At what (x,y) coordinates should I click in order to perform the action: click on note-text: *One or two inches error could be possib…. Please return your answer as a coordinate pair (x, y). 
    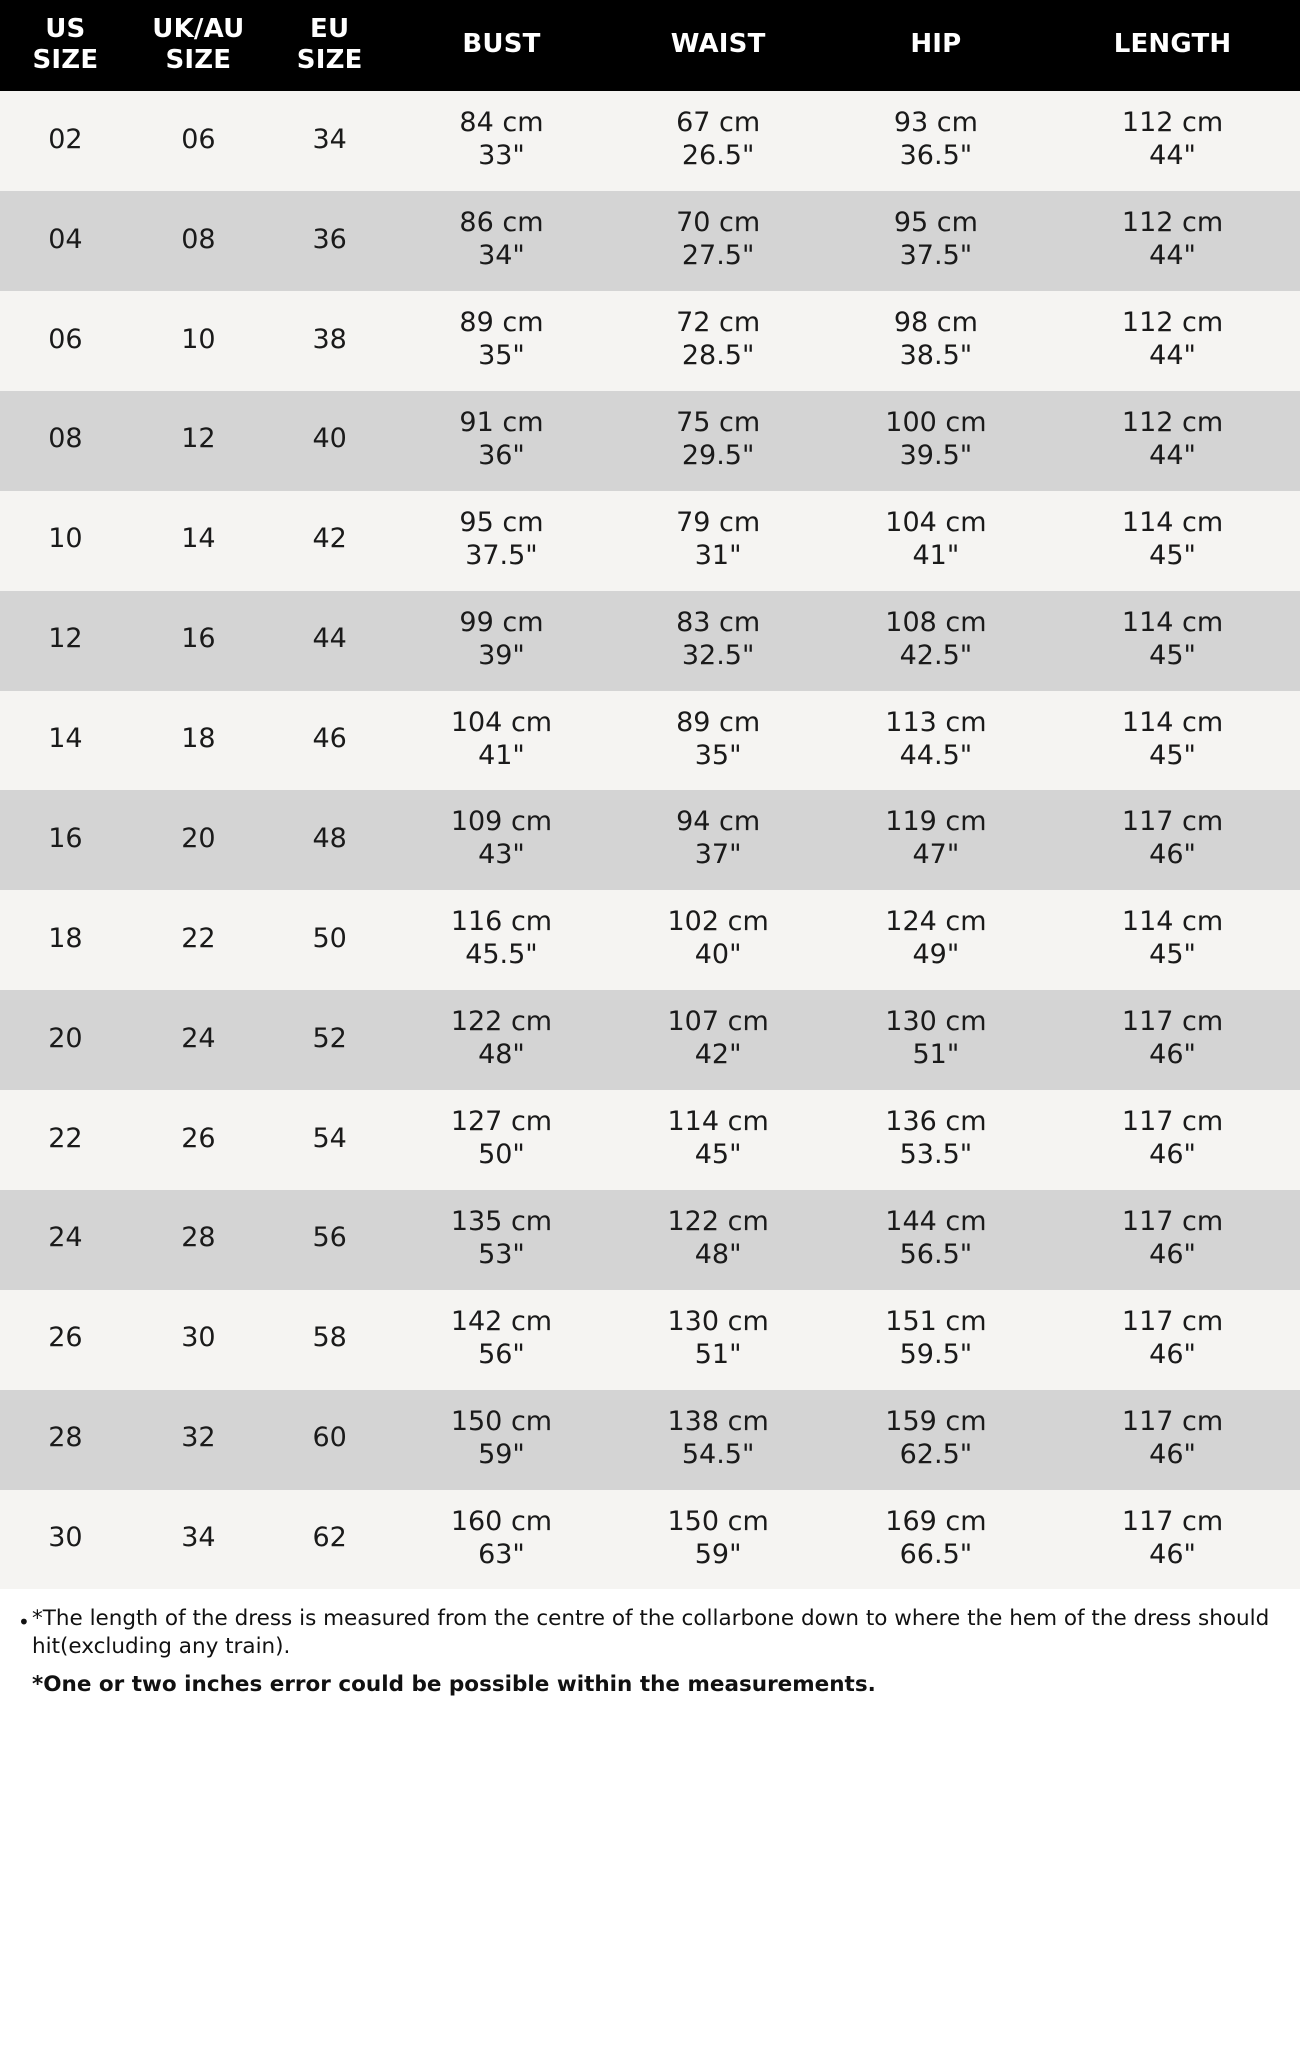
    Looking at the image, I should click on (454, 1685).